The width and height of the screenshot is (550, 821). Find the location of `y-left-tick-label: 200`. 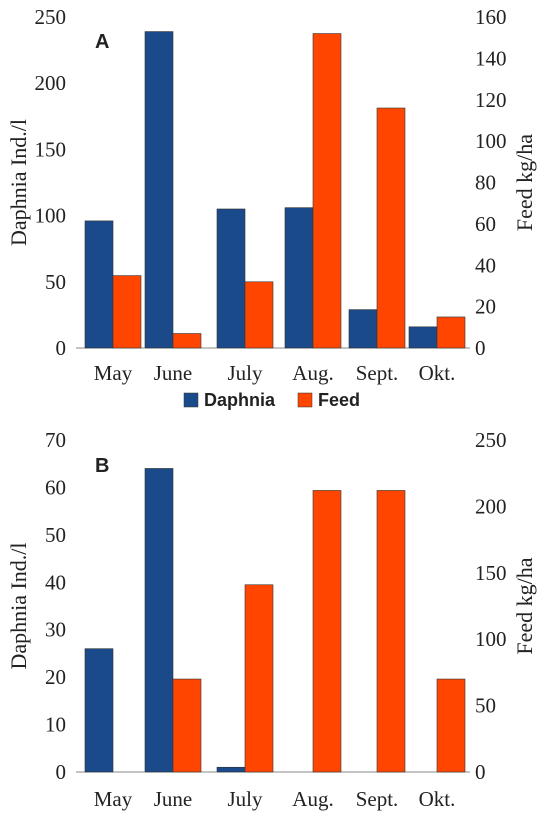

y-left-tick-label: 200 is located at coordinates (51, 83).